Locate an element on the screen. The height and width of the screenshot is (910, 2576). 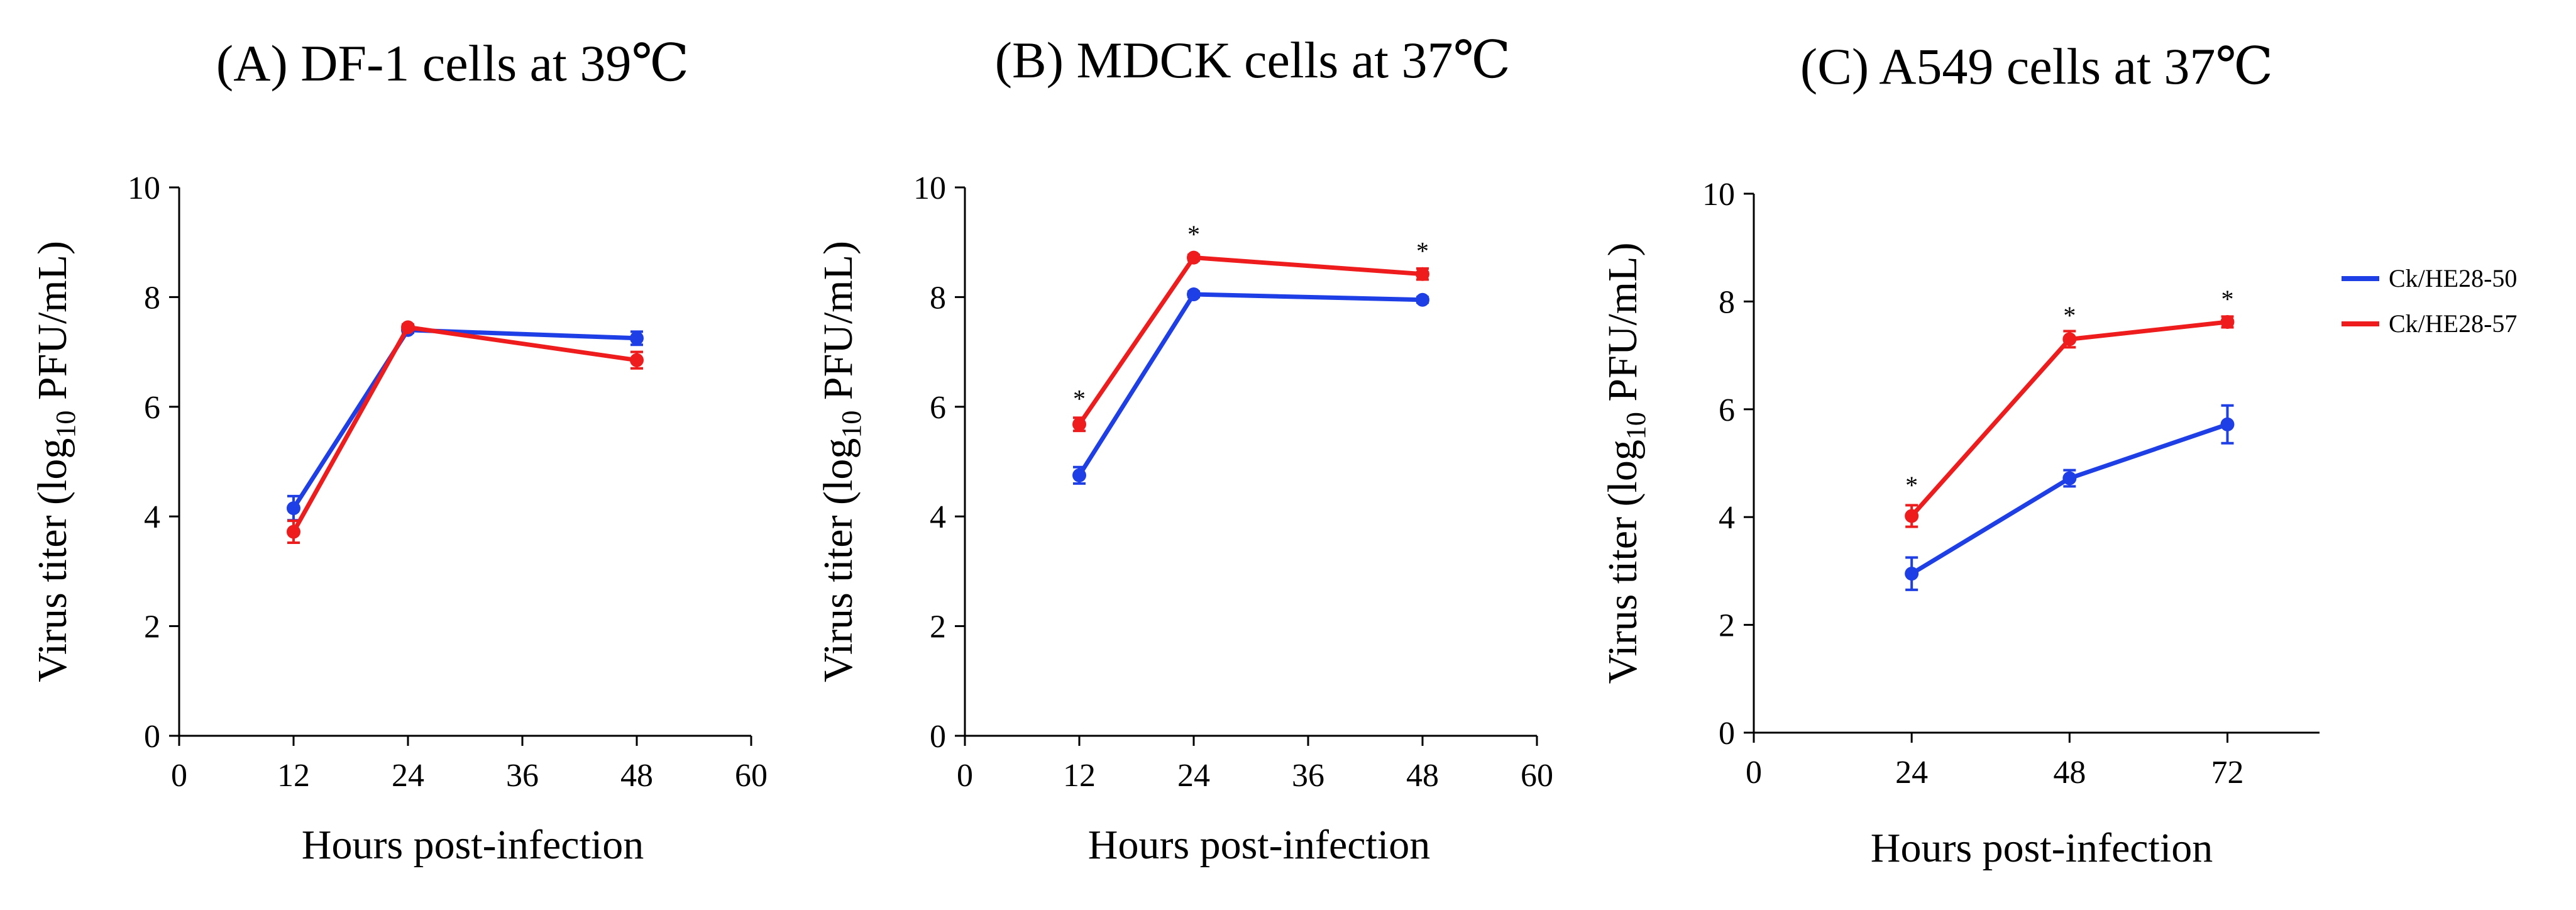
legend: Ck/HE28-50 Ck/HE28-57 is located at coordinates (2430, 301).